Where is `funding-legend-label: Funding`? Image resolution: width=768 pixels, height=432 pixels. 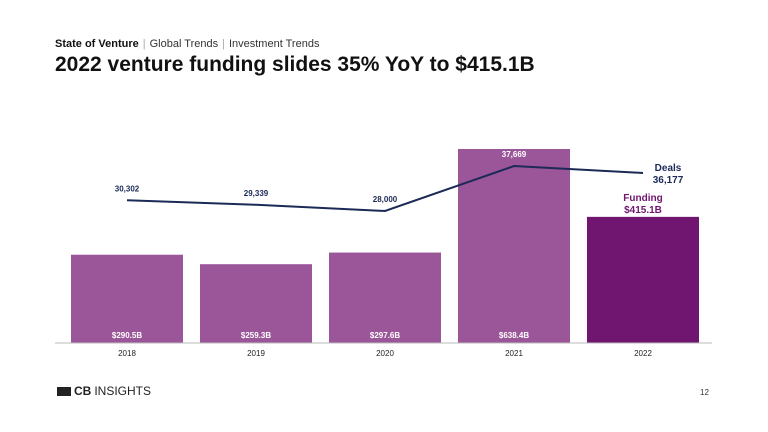
funding-legend-label: Funding is located at coordinates (642, 198).